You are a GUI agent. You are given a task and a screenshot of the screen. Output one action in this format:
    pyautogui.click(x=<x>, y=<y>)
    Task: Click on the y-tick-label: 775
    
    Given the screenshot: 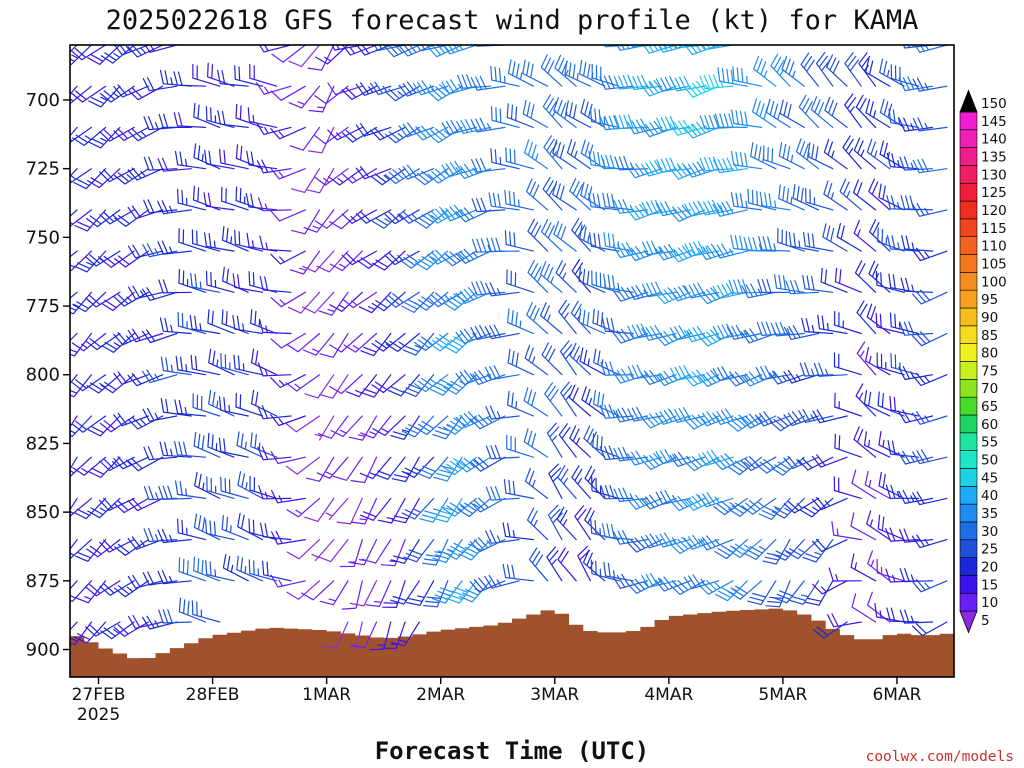 What is the action you would take?
    pyautogui.click(x=43, y=306)
    